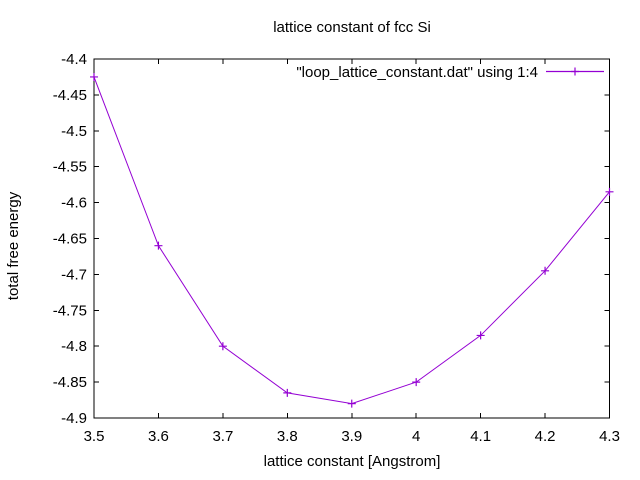 The height and width of the screenshot is (480, 640). I want to click on x-tick-label: 3.8, so click(287, 436).